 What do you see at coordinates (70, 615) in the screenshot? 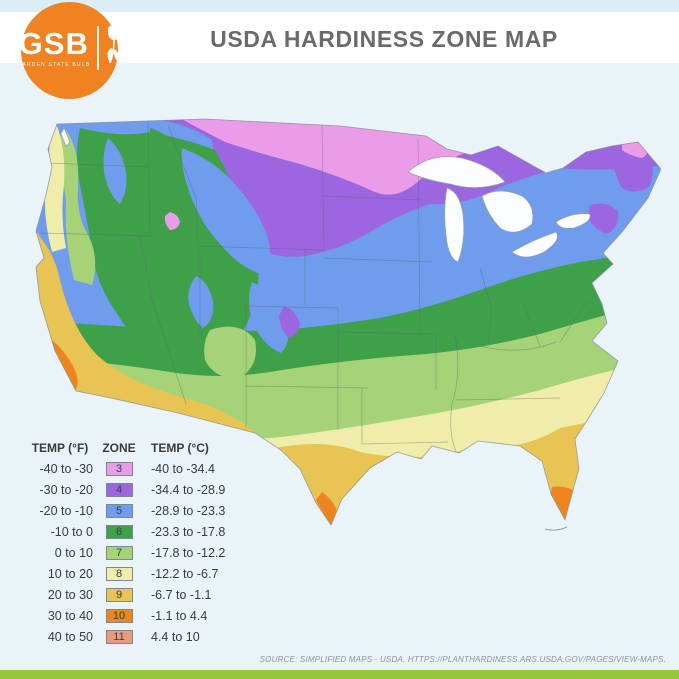
I see `temp-f-range: 30 to 40` at bounding box center [70, 615].